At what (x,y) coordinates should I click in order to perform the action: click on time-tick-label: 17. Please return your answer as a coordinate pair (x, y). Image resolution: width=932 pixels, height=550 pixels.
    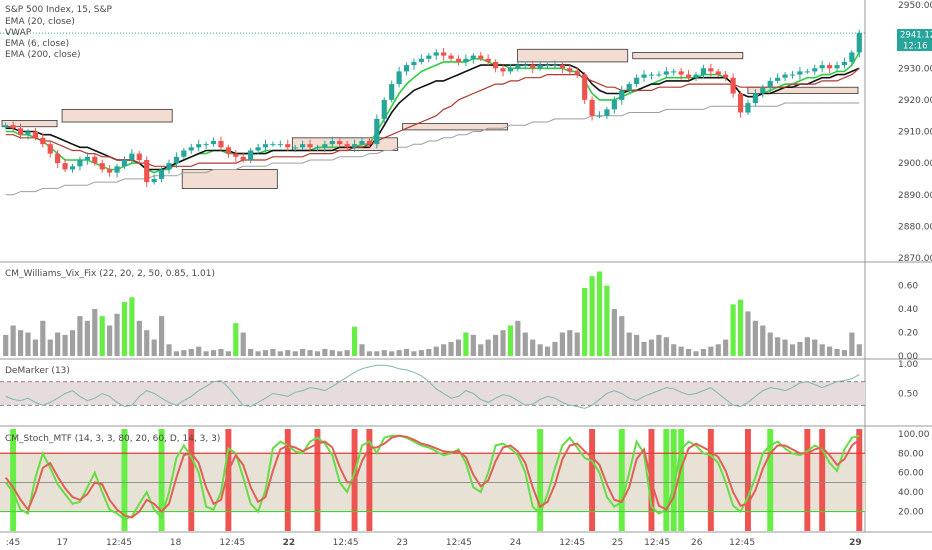
    Looking at the image, I should click on (62, 543).